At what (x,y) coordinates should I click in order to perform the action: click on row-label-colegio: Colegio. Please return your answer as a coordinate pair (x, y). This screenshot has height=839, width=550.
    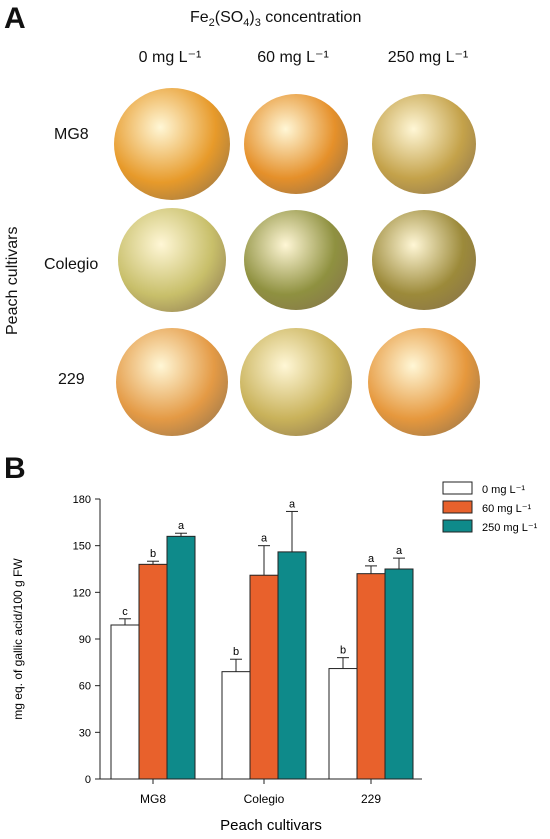
    Looking at the image, I should click on (71, 264).